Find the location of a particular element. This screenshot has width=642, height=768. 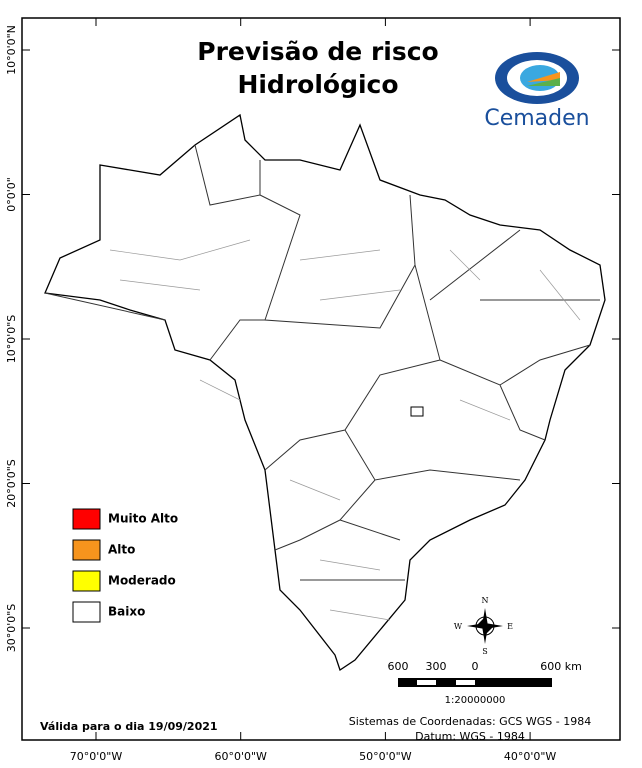

compass: N S E W is located at coordinates (483, 626).